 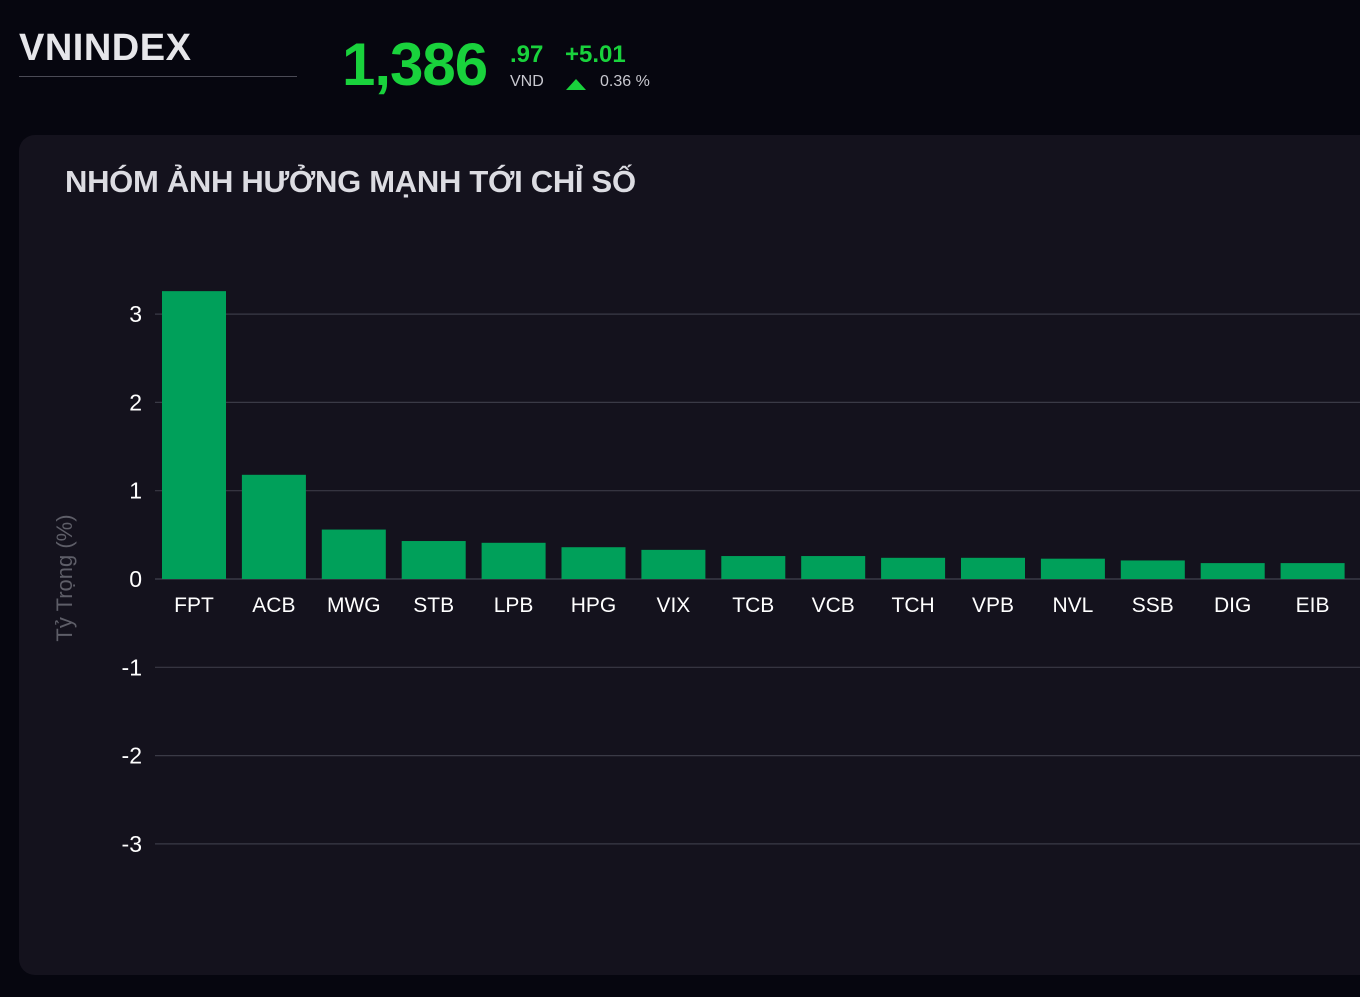 I want to click on up-arrow-icon, so click(x=576, y=84).